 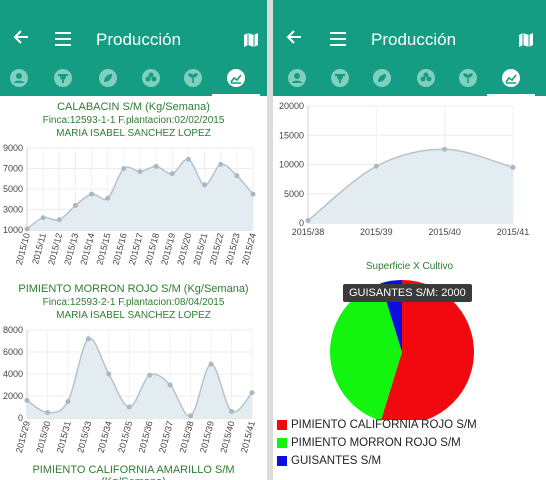 What do you see at coordinates (133, 133) in the screenshot?
I see `chart1-owner: MARIA ISABEL SANCHEZ LOPEZ` at bounding box center [133, 133].